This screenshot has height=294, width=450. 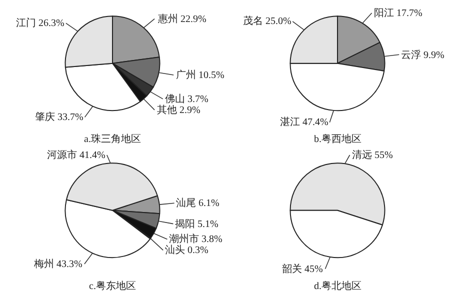 What do you see at coordinates (267, 21) in the screenshot?
I see `slice-label: 茂名 25.0%` at bounding box center [267, 21].